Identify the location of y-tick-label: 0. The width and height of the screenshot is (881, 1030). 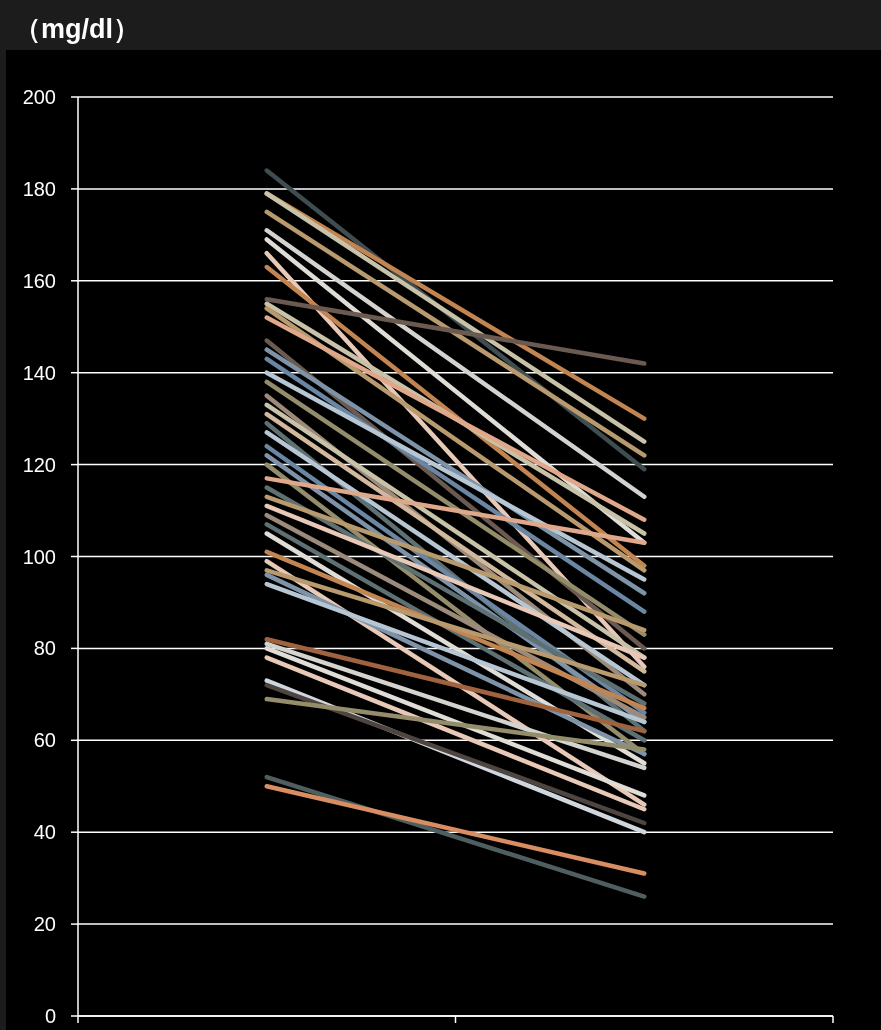
(50, 1016).